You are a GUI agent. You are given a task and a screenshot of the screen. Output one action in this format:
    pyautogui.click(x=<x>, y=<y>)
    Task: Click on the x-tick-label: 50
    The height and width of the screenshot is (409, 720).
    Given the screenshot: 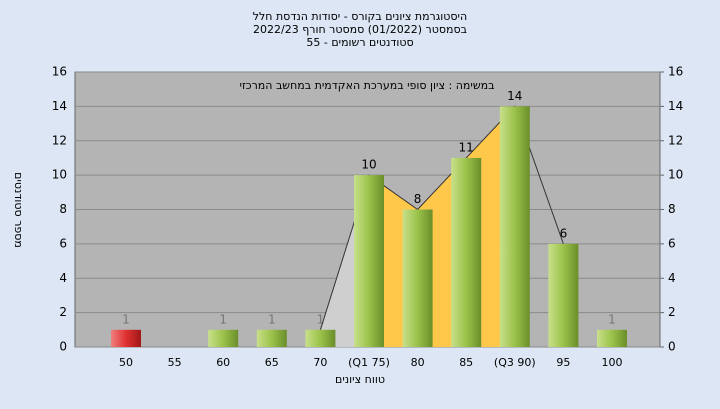 What is the action you would take?
    pyautogui.click(x=126, y=362)
    